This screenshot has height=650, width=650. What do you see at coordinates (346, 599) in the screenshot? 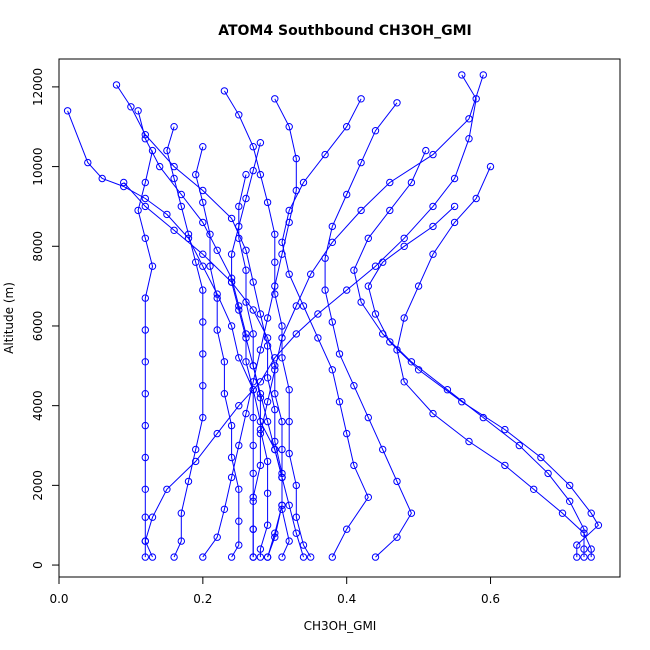
I see `x-tick-label: 0.4` at bounding box center [346, 599].